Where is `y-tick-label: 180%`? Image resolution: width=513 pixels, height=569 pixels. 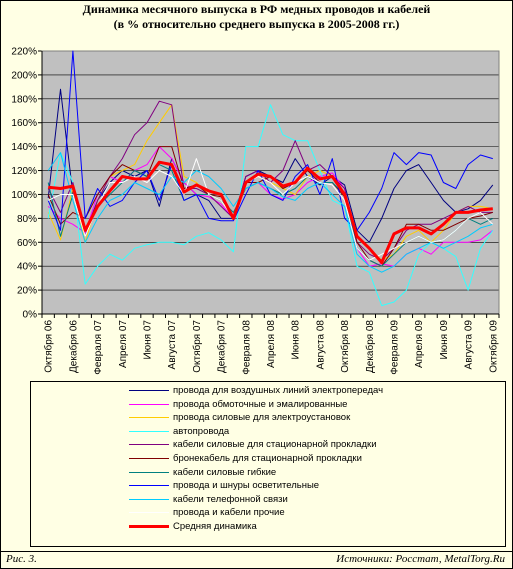
y-tick-label: 180% is located at coordinates (24, 99).